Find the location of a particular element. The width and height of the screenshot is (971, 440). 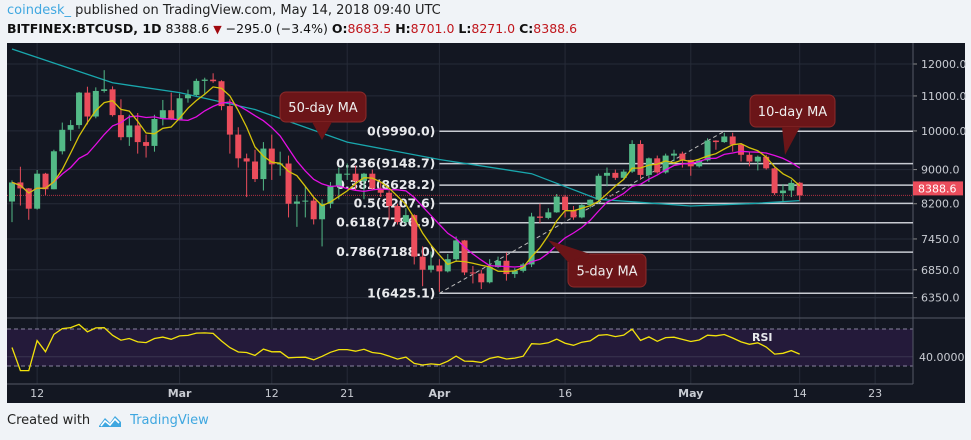

price-tick-label: 10000.0 is located at coordinates (944, 131).